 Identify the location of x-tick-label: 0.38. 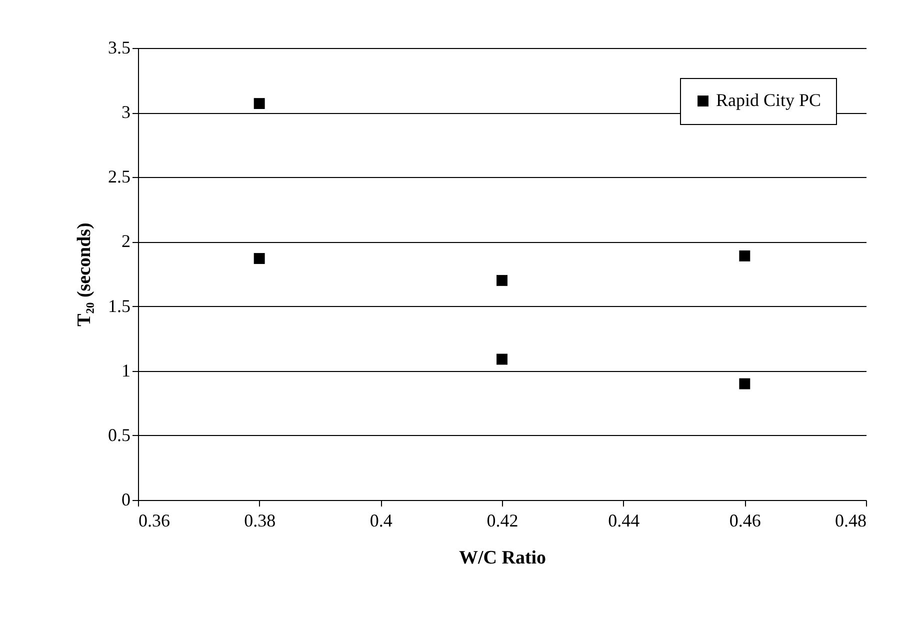
(260, 520).